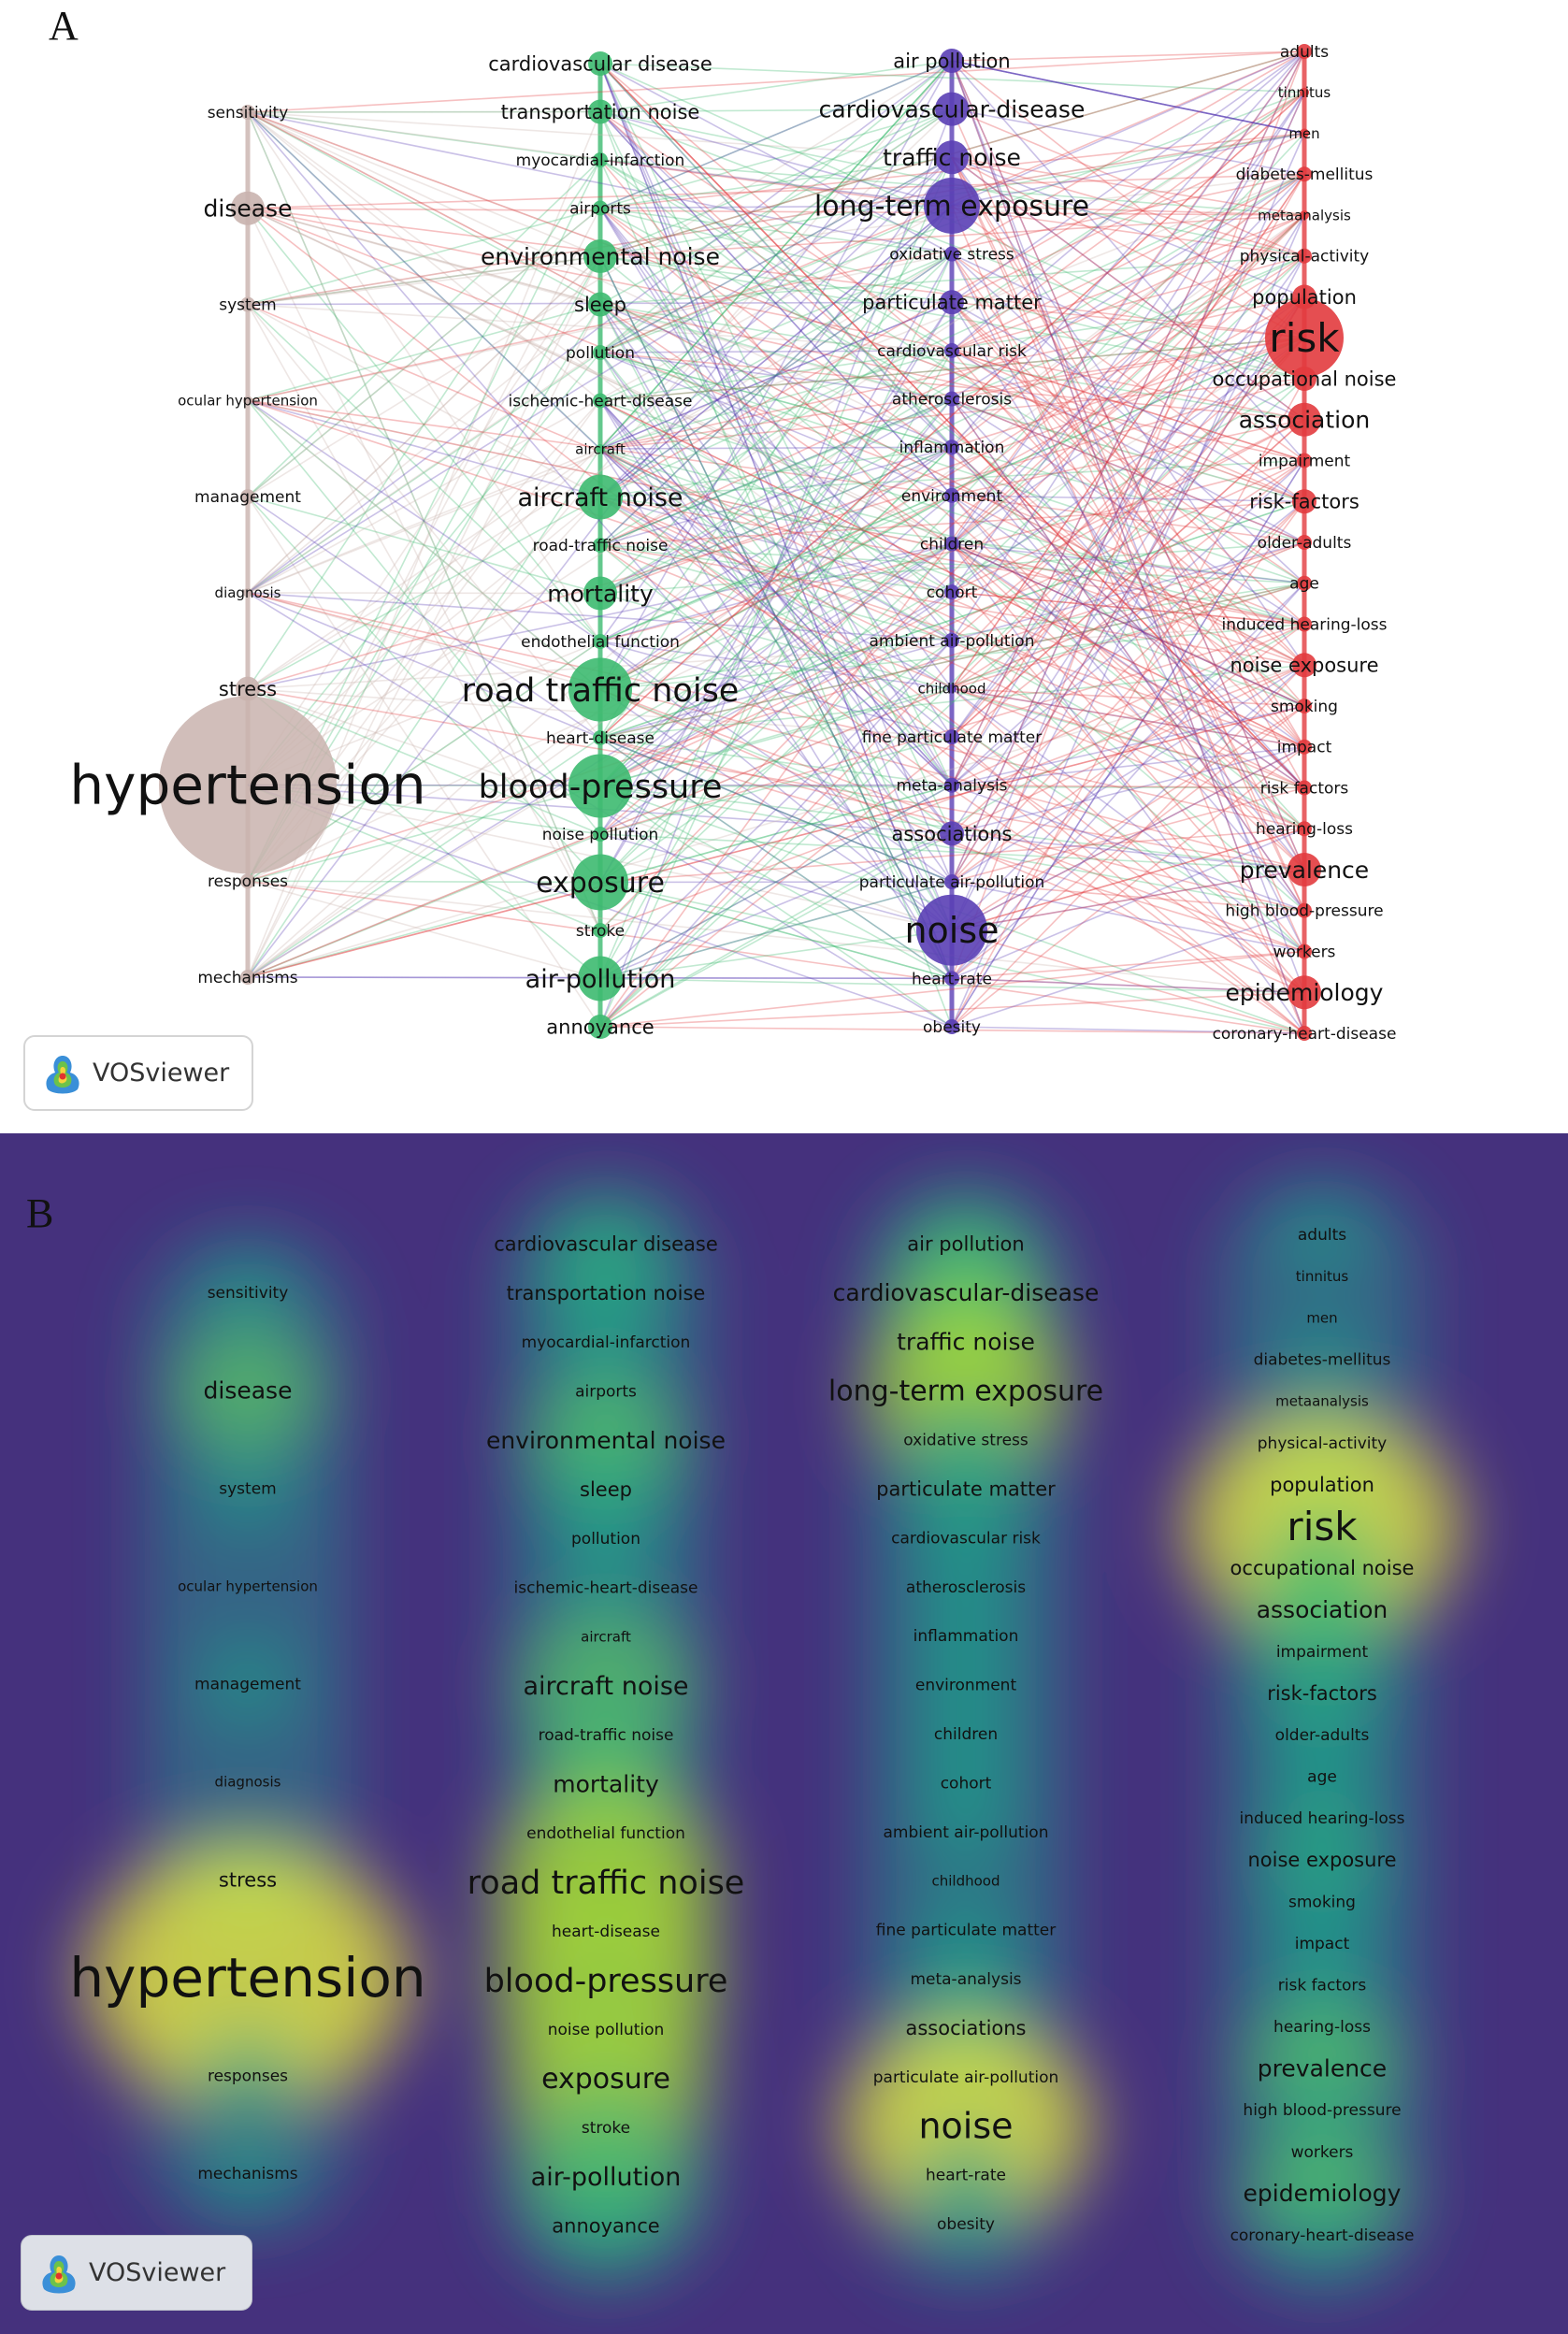  Describe the element at coordinates (951, 399) in the screenshot. I see `node-atherosclerosis` at that location.